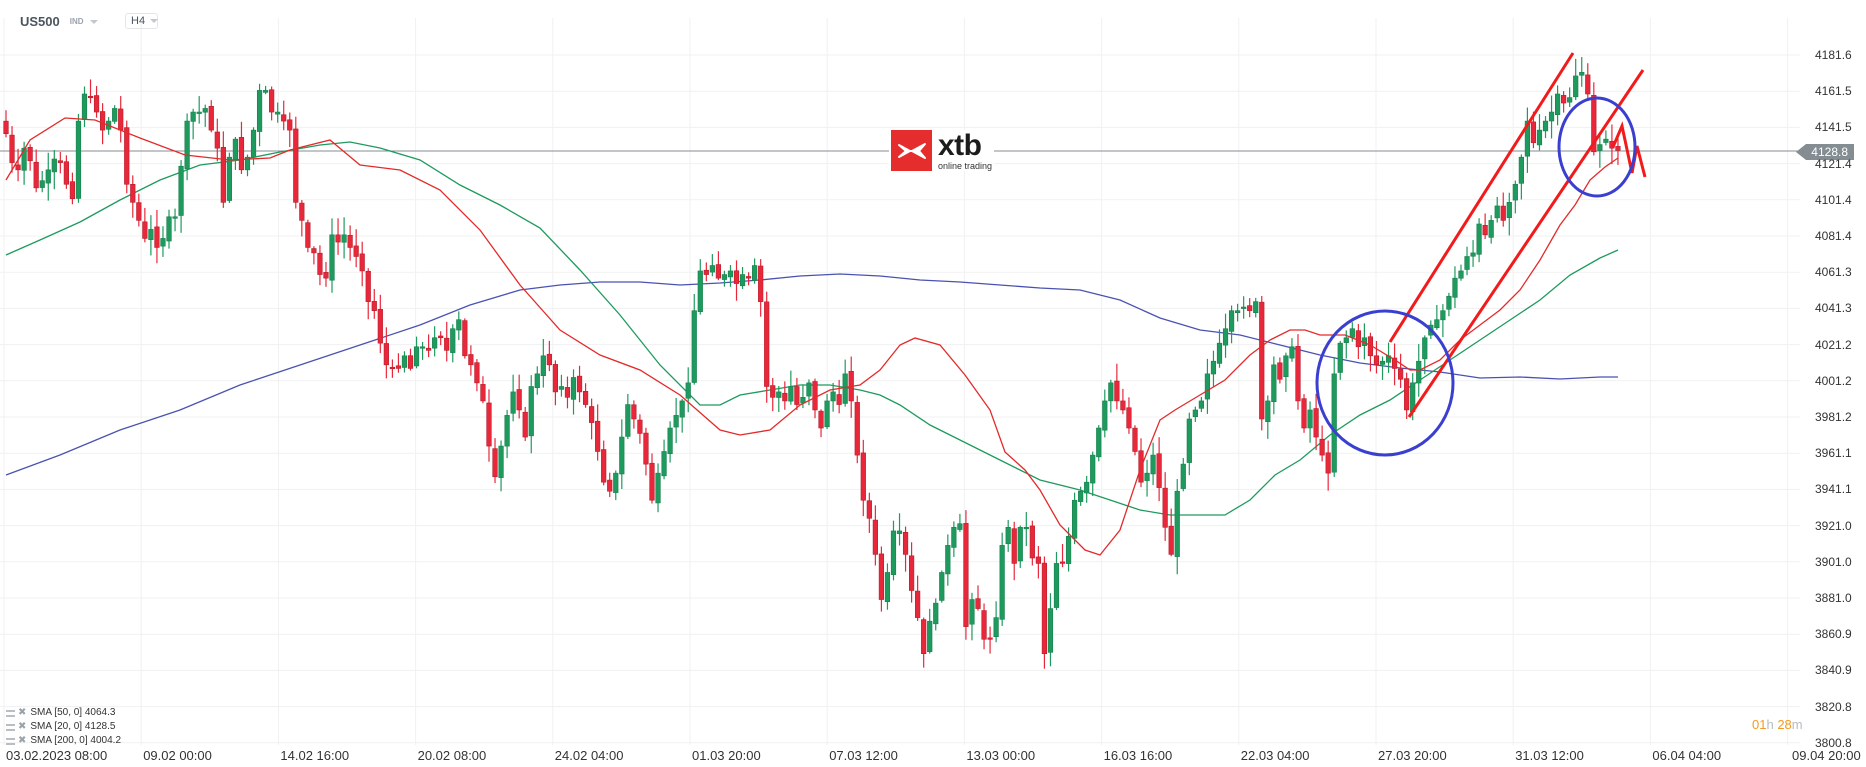 Image resolution: width=1866 pixels, height=767 pixels. What do you see at coordinates (1833, 561) in the screenshot?
I see `price-tick-label: 3901.0` at bounding box center [1833, 561].